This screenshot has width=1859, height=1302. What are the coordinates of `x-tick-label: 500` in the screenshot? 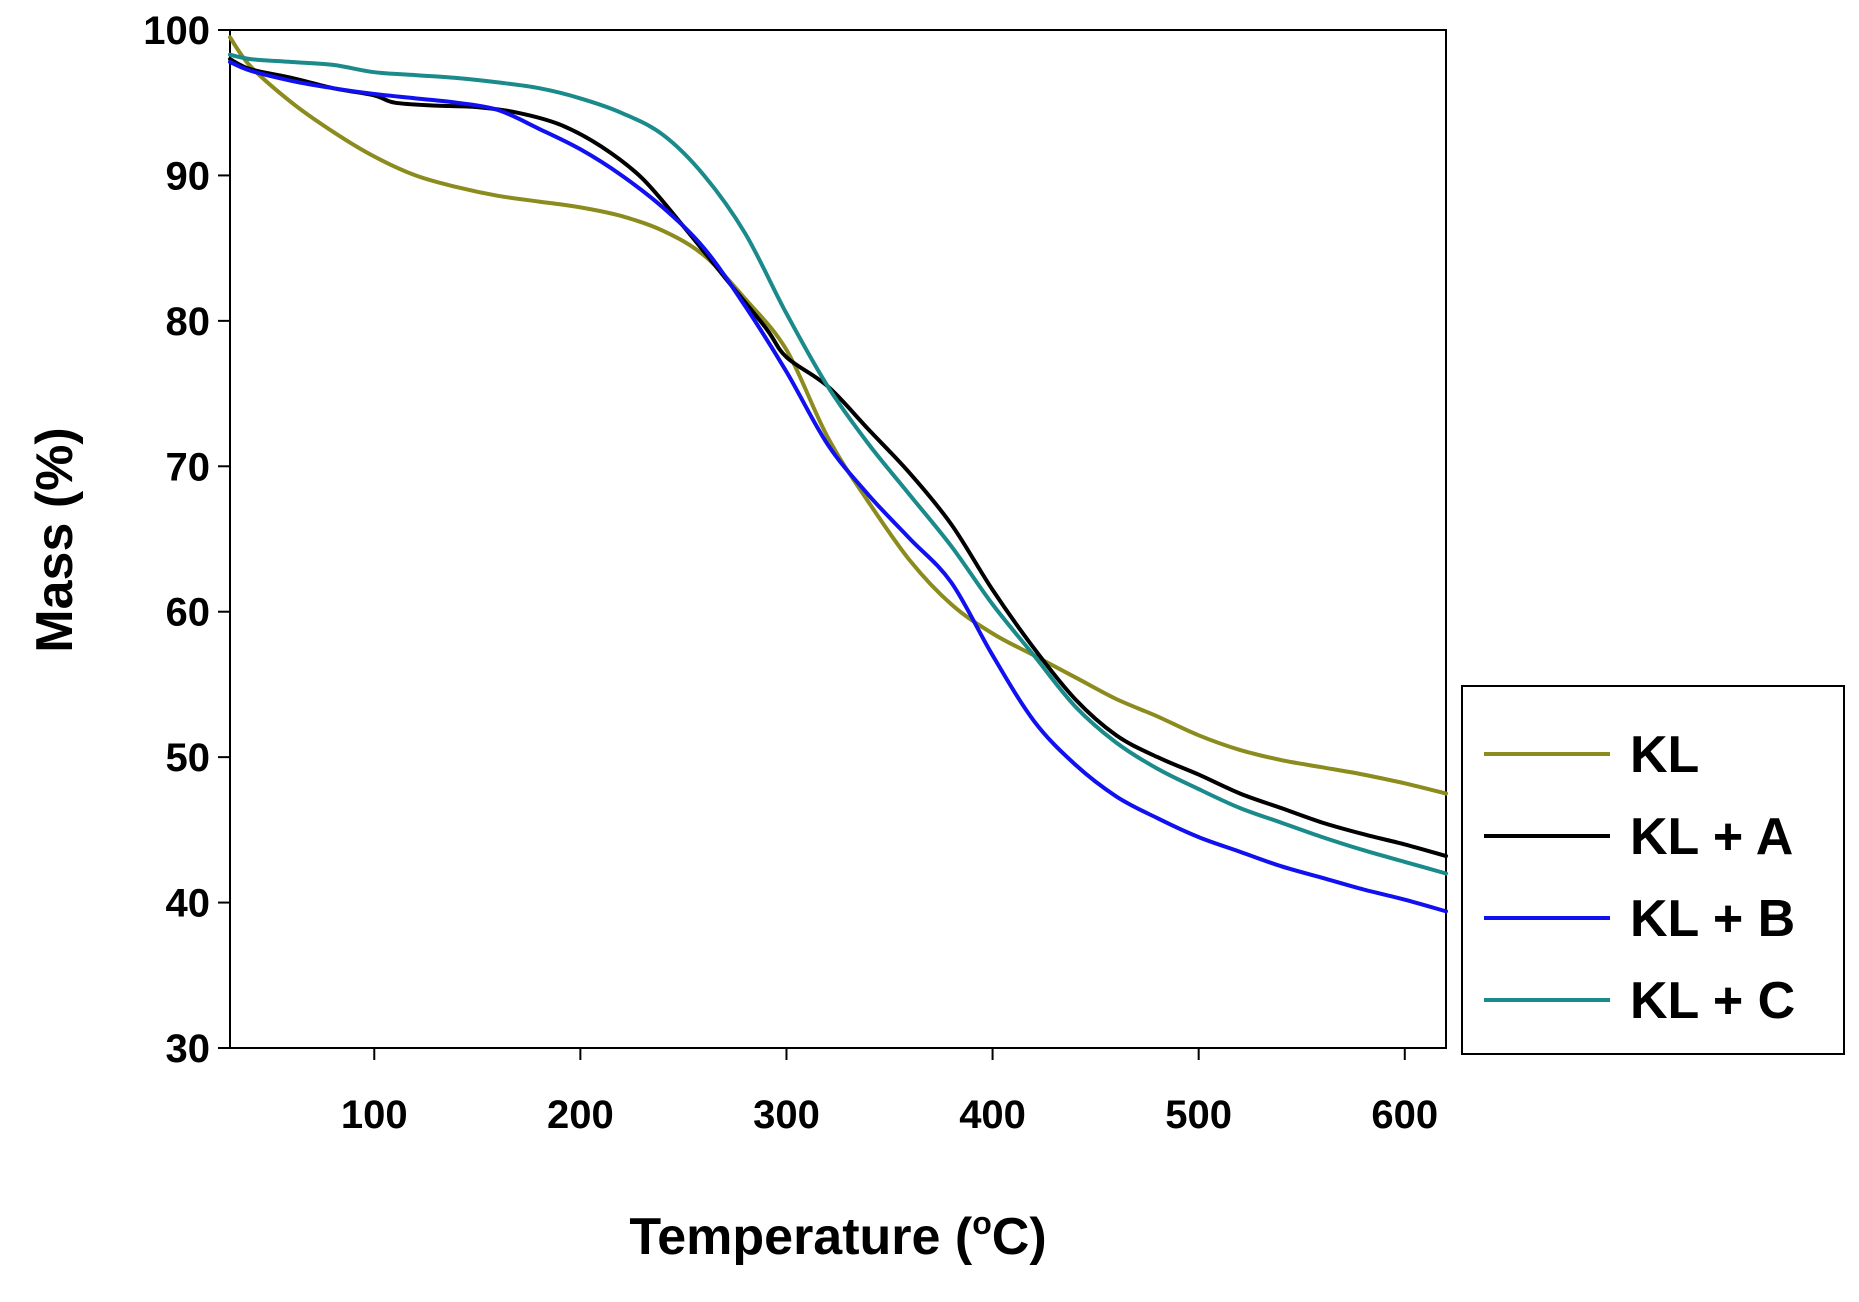 It's located at (1198, 1115).